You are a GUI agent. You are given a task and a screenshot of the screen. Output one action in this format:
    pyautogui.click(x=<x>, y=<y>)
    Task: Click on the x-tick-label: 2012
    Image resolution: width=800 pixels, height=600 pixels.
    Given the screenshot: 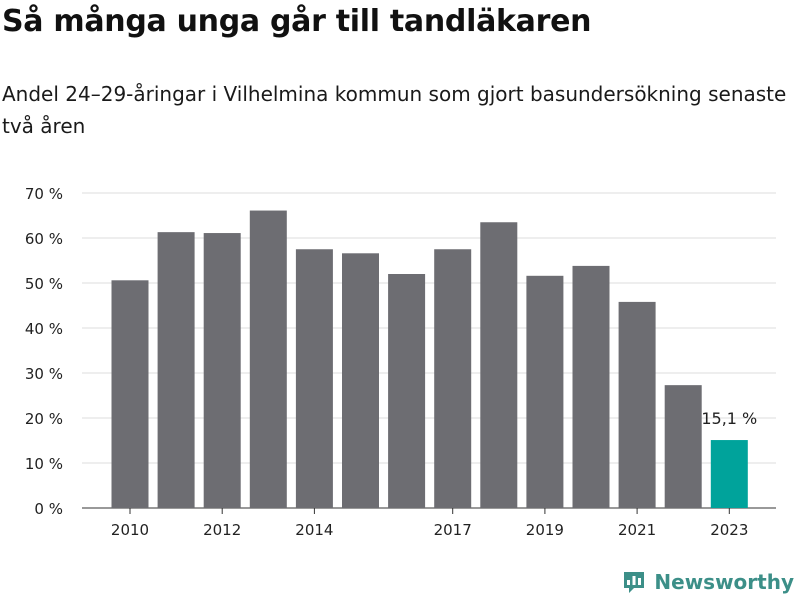 What is the action you would take?
    pyautogui.click(x=222, y=530)
    